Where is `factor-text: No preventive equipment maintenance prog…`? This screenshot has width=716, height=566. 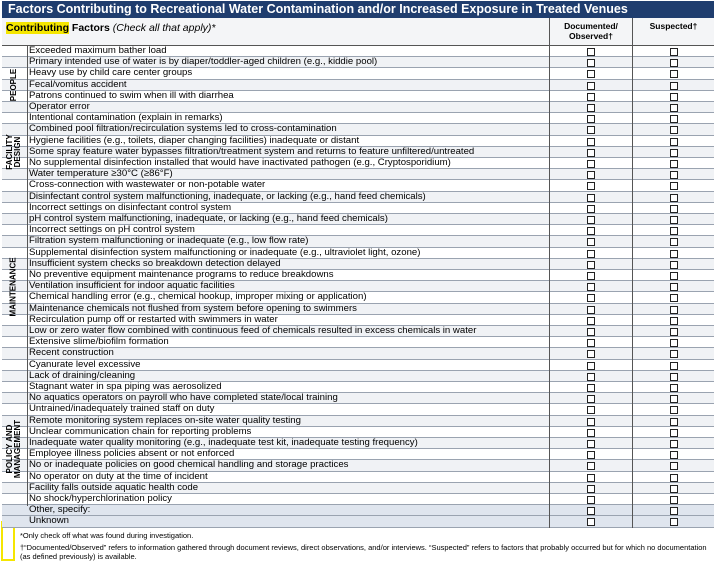
factor-text: No preventive equipment maintenance prog… is located at coordinates (181, 275).